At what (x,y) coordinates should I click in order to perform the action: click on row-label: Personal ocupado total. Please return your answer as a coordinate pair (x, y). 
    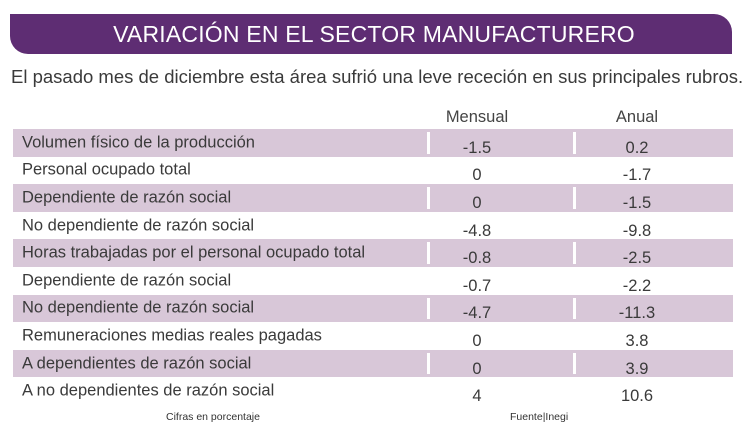
    Looking at the image, I should click on (106, 169).